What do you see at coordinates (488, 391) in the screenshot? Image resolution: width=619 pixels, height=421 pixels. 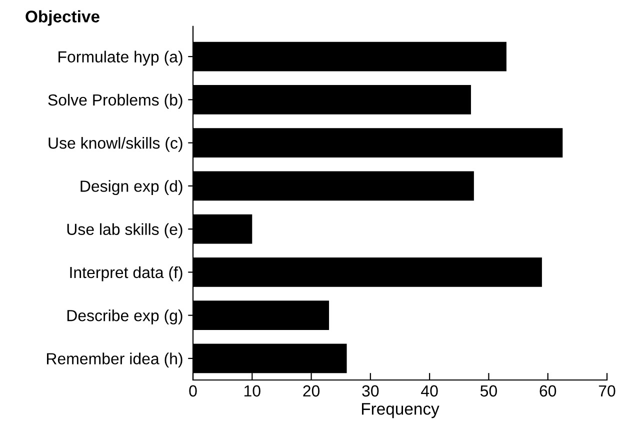 I see `x-tick-label: 50` at bounding box center [488, 391].